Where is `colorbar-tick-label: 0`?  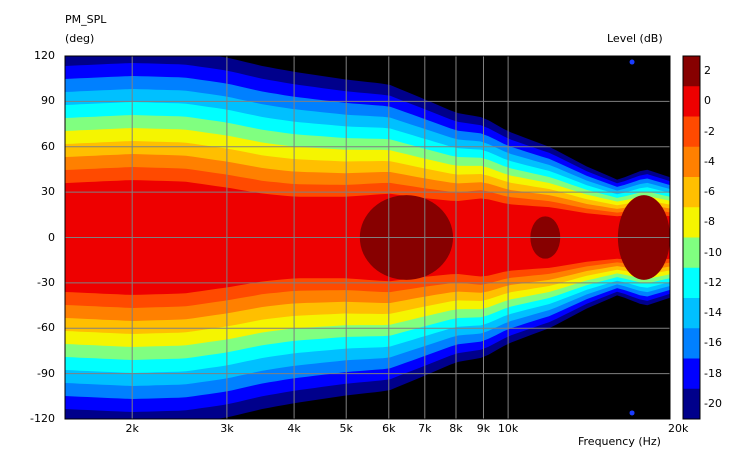 colorbar-tick-label: 0 is located at coordinates (707, 101).